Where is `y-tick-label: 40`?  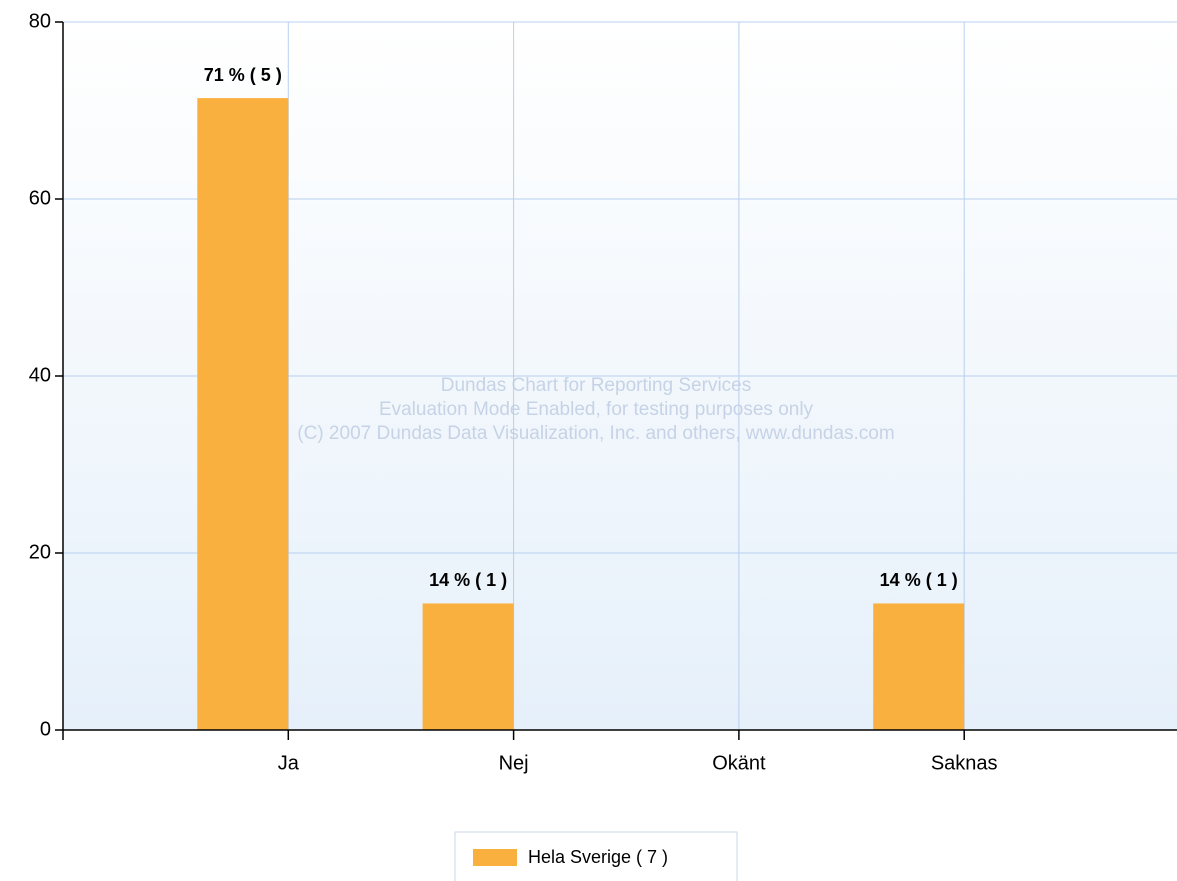
y-tick-label: 40 is located at coordinates (40, 375).